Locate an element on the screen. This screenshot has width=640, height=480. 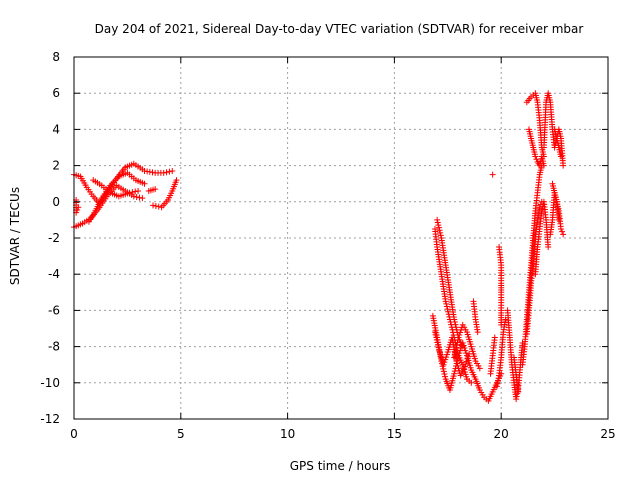
y-tick-label: -12 is located at coordinates (50, 419).